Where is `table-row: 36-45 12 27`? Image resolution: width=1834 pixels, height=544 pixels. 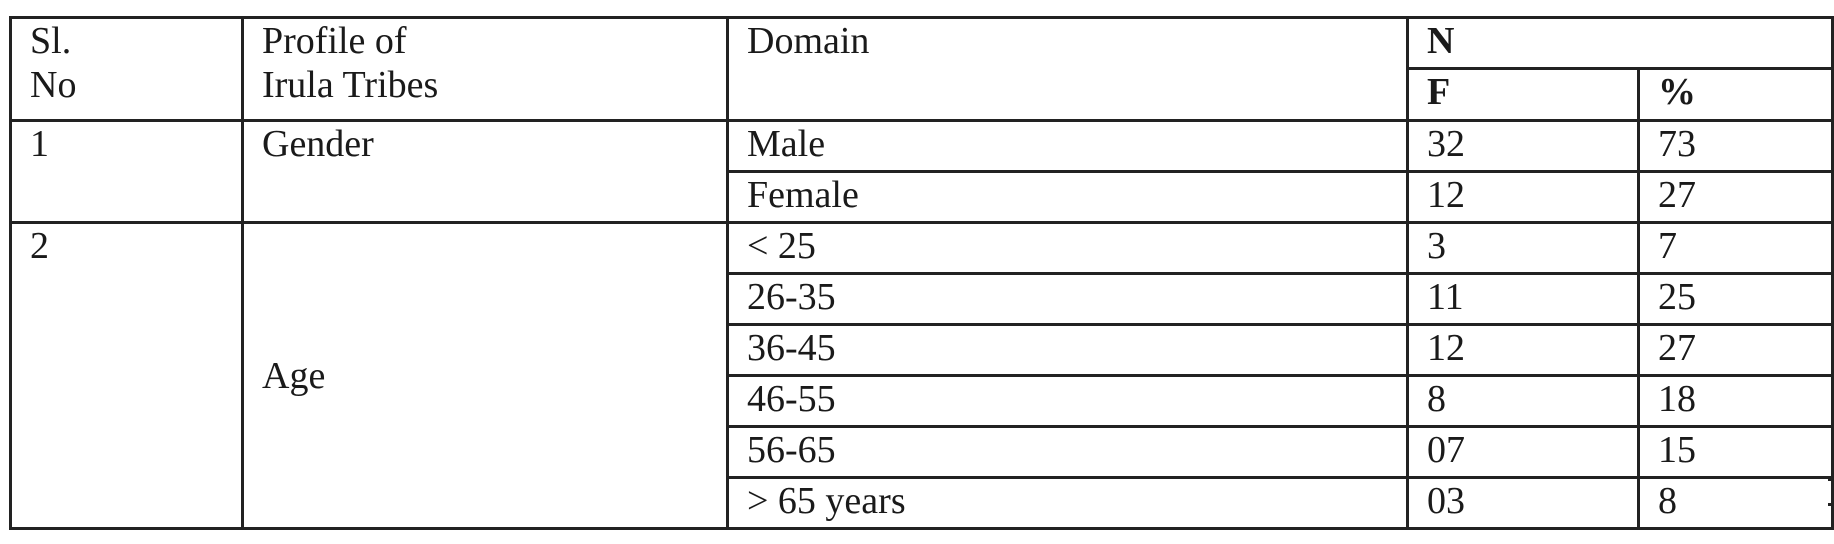 table-row: 36-45 12 27 is located at coordinates (922, 350).